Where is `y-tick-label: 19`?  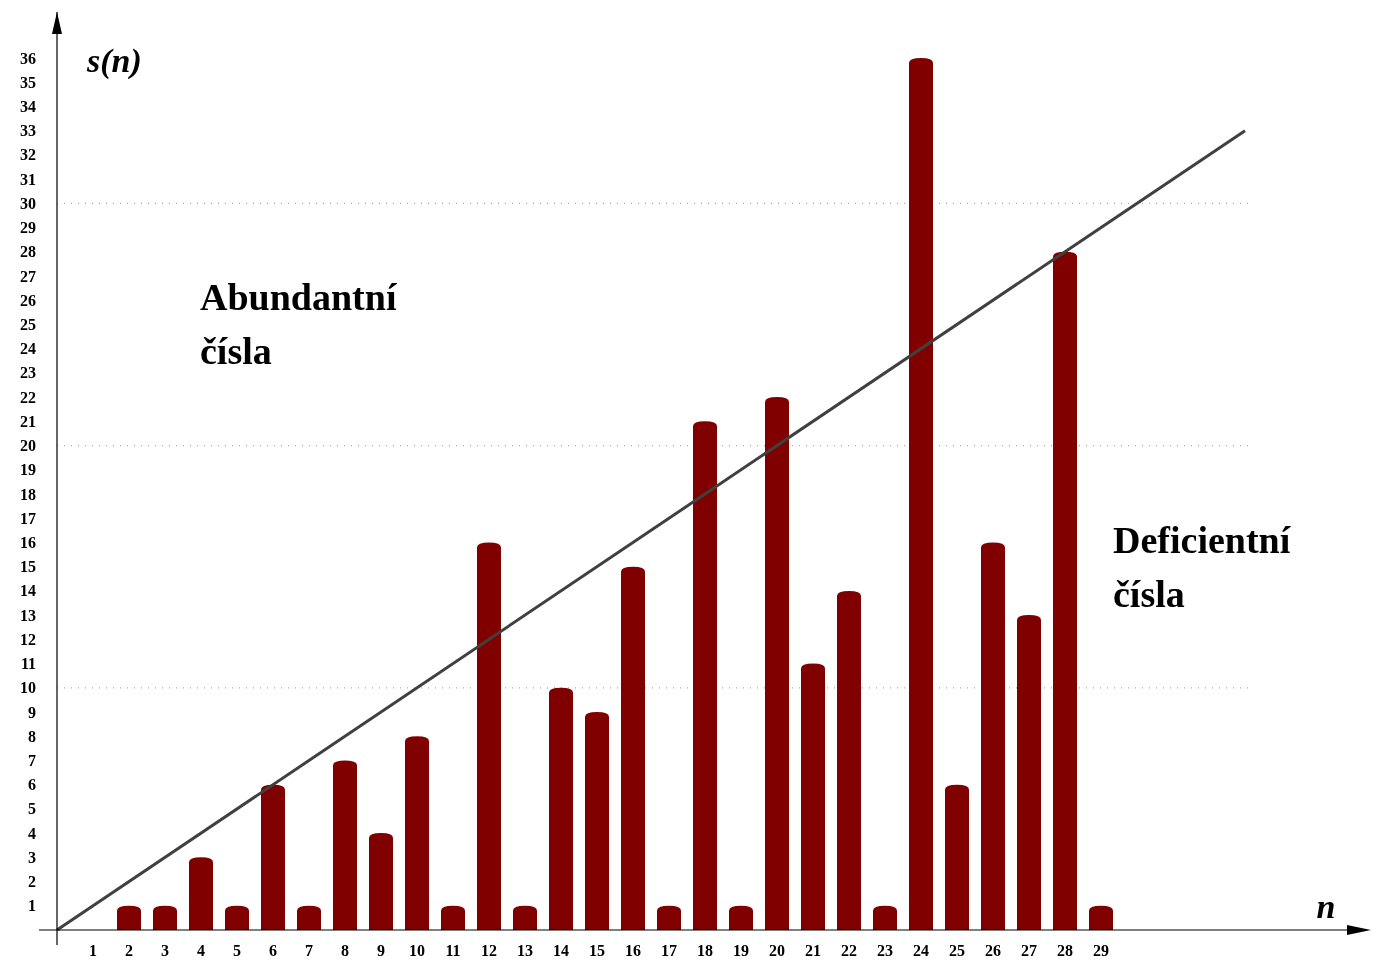
y-tick-label: 19 is located at coordinates (28, 470).